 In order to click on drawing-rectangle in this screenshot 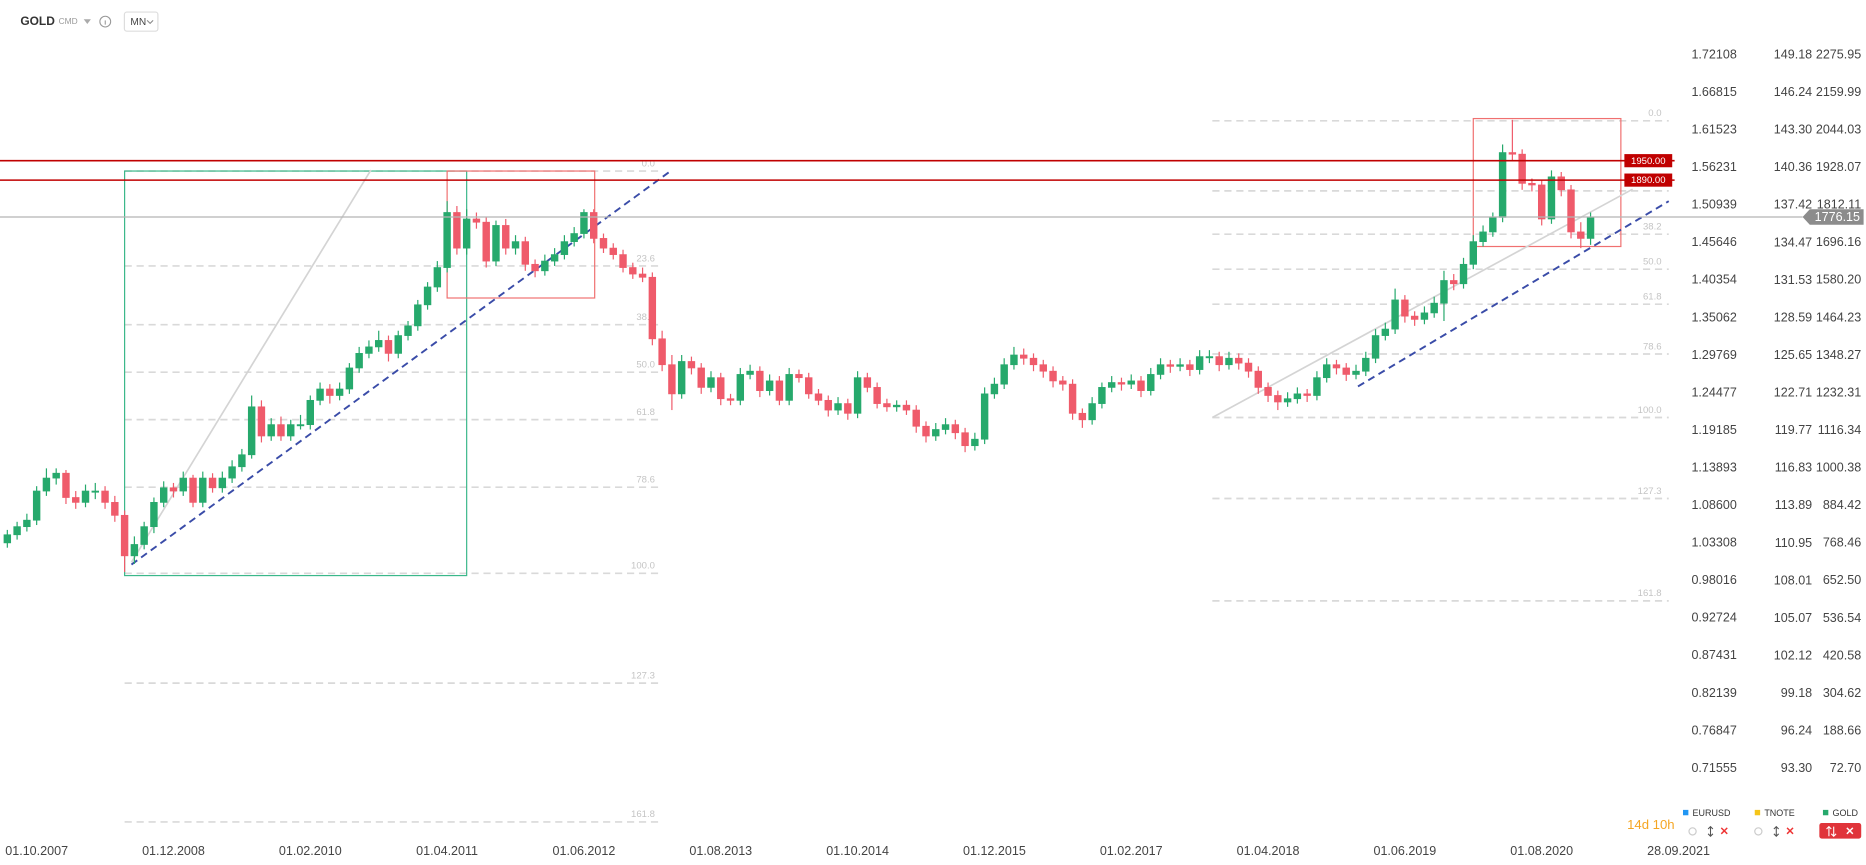, I will do `click(296, 373)`.